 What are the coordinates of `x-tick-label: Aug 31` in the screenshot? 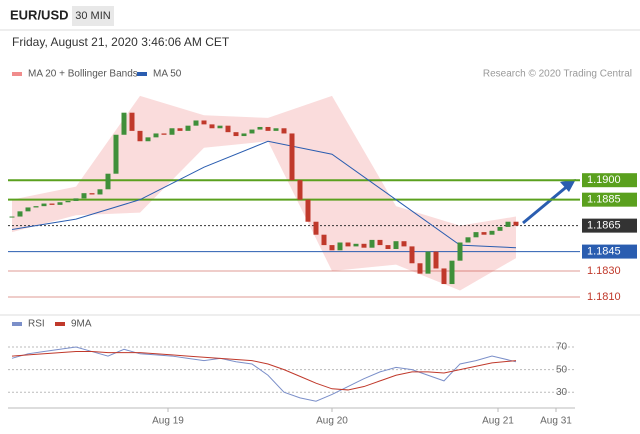 It's located at (556, 421).